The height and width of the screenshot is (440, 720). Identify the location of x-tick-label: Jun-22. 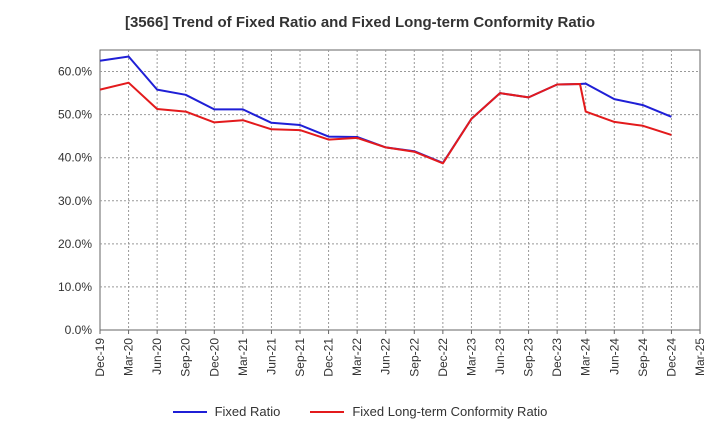
(386, 356).